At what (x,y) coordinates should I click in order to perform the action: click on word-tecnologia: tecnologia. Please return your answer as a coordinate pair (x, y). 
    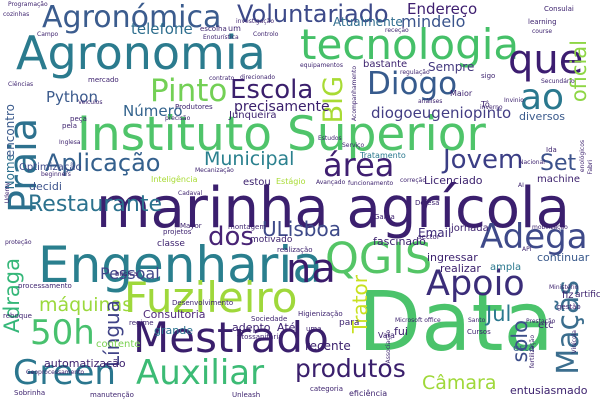
    Looking at the image, I should click on (410, 44).